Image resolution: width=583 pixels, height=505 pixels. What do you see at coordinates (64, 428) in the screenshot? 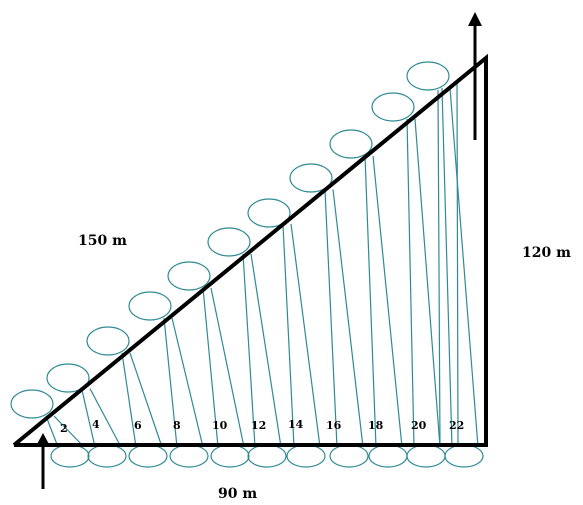
I see `lap-number-label: 2` at bounding box center [64, 428].